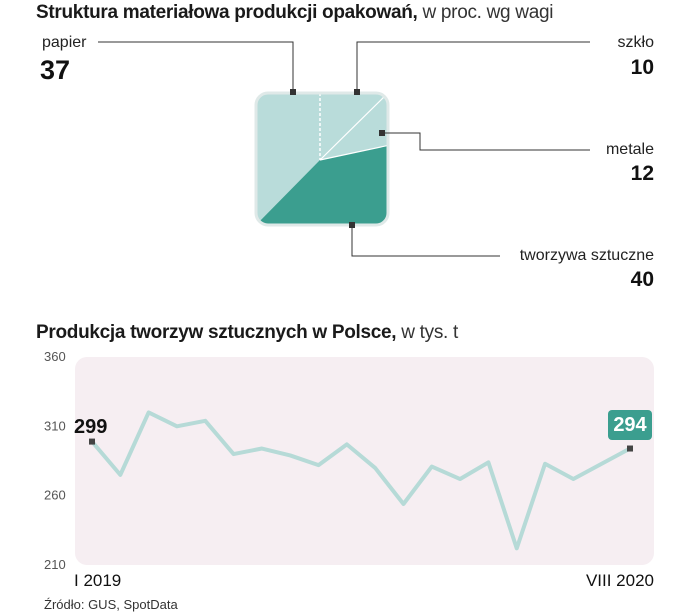 The height and width of the screenshot is (616, 684). Describe the element at coordinates (630, 425) in the screenshot. I see `end-value-badge: 294` at that location.